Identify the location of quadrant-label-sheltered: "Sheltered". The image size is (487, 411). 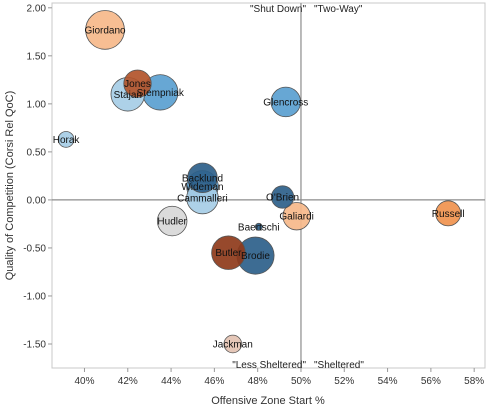
(339, 365).